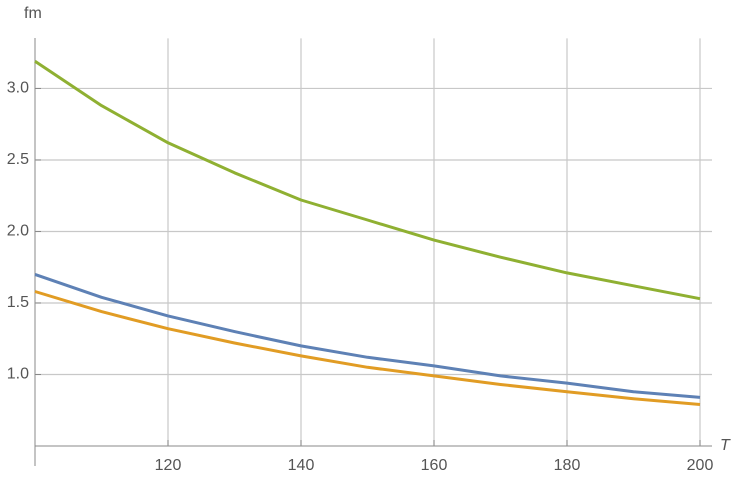 This screenshot has height=482, width=747. Describe the element at coordinates (168, 465) in the screenshot. I see `x-tick-label: 120` at that location.